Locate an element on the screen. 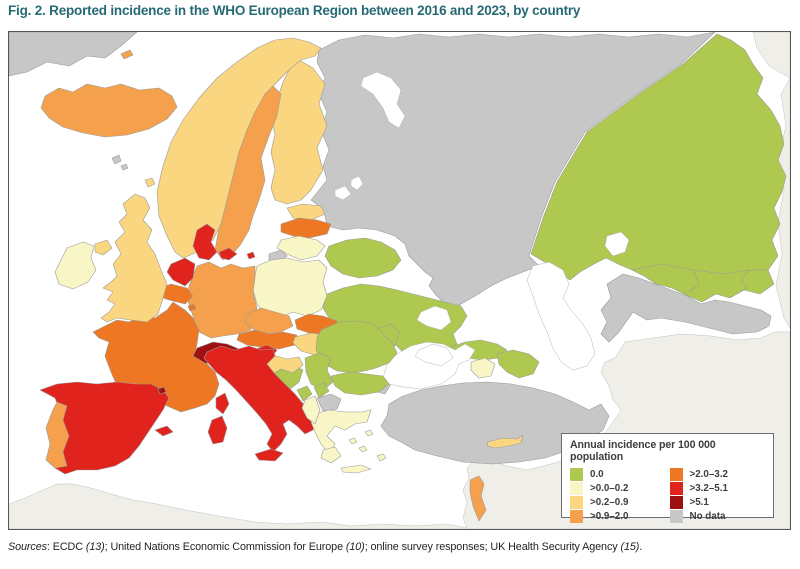 The height and width of the screenshot is (569, 800). country-latvia is located at coordinates (306, 228).